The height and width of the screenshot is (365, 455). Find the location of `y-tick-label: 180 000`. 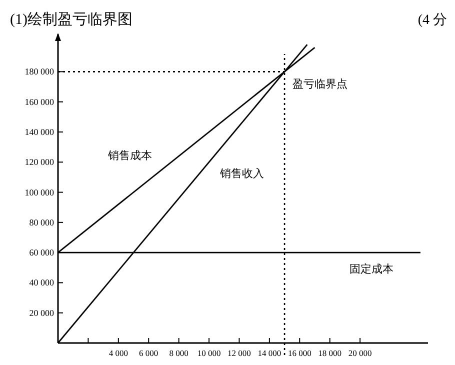

y-tick-label: 180 000 is located at coordinates (39, 71).